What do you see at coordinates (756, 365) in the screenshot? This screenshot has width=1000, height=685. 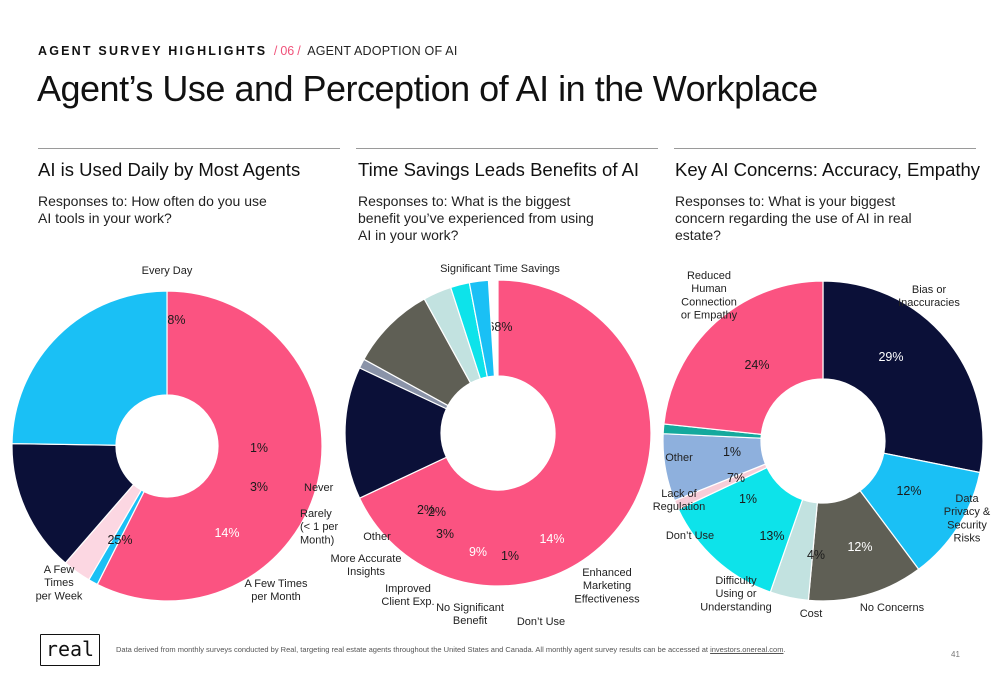 I see `slice-value-label: 24%` at bounding box center [756, 365].